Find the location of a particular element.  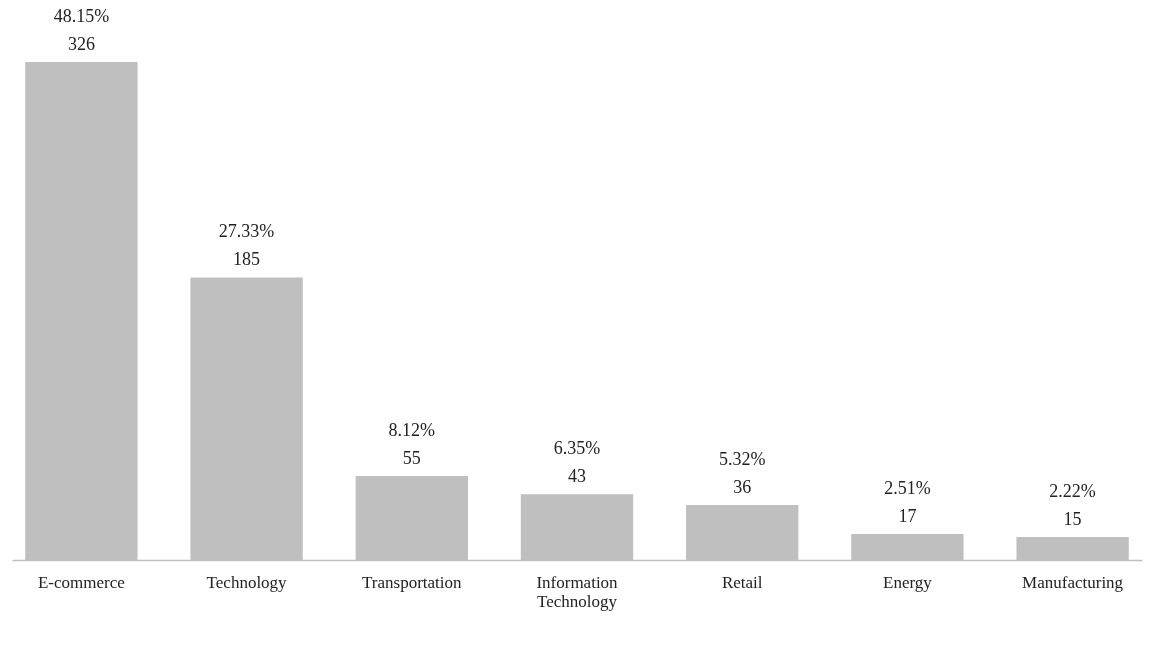

data-label: 2.22% 15 is located at coordinates (1072, 505).